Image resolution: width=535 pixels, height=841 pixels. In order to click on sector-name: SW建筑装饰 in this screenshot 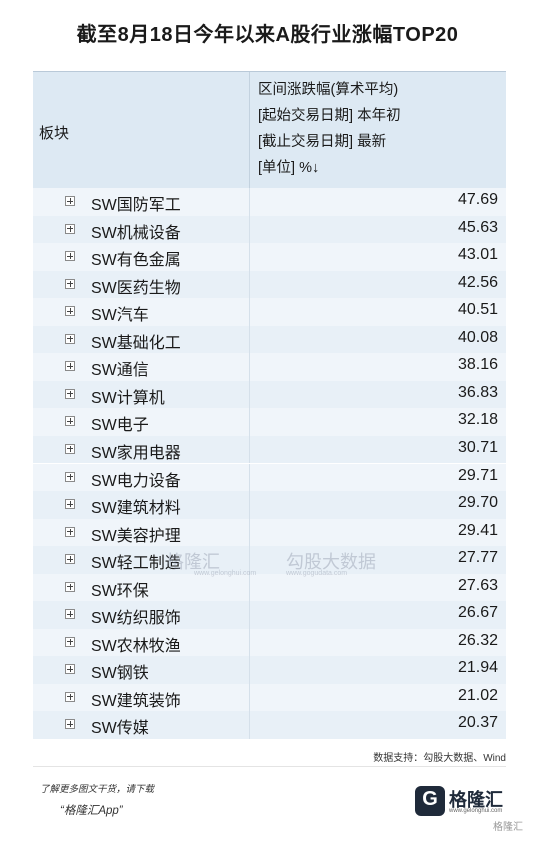, I will do `click(136, 701)`.